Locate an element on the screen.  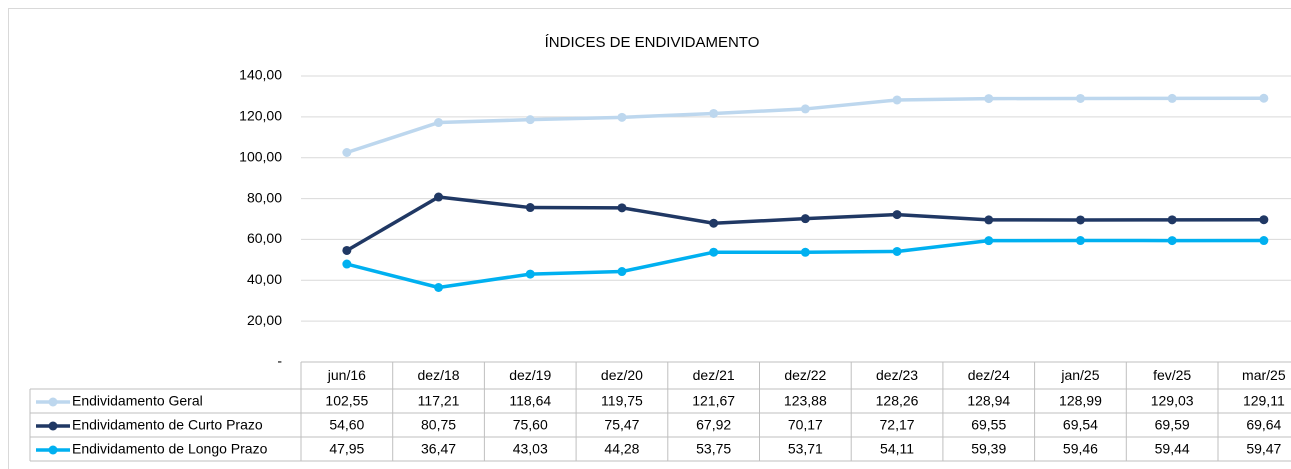
y-tick-label: 20,00 is located at coordinates (264, 320).